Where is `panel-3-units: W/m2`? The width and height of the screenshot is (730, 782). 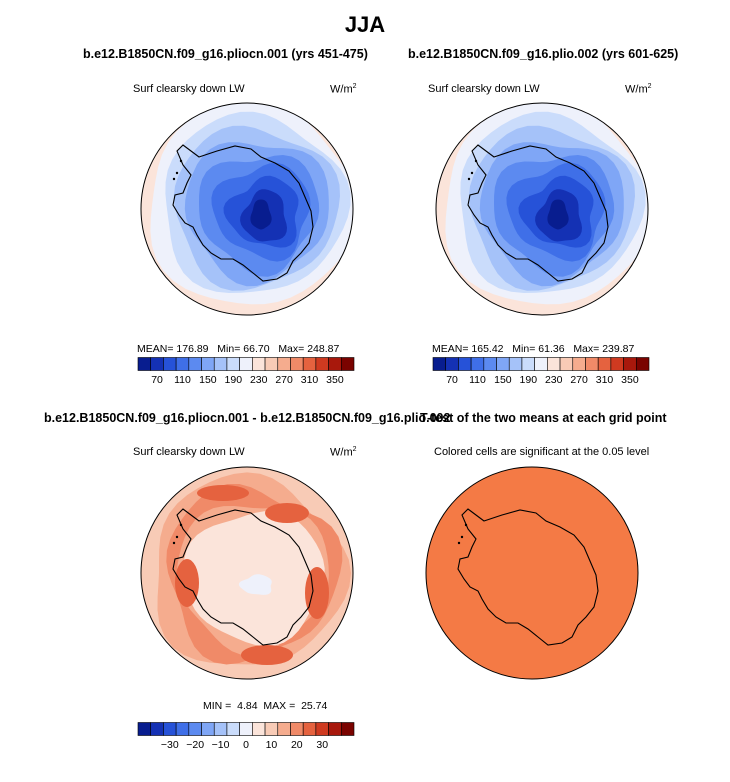 panel-3-units: W/m2 is located at coordinates (343, 452).